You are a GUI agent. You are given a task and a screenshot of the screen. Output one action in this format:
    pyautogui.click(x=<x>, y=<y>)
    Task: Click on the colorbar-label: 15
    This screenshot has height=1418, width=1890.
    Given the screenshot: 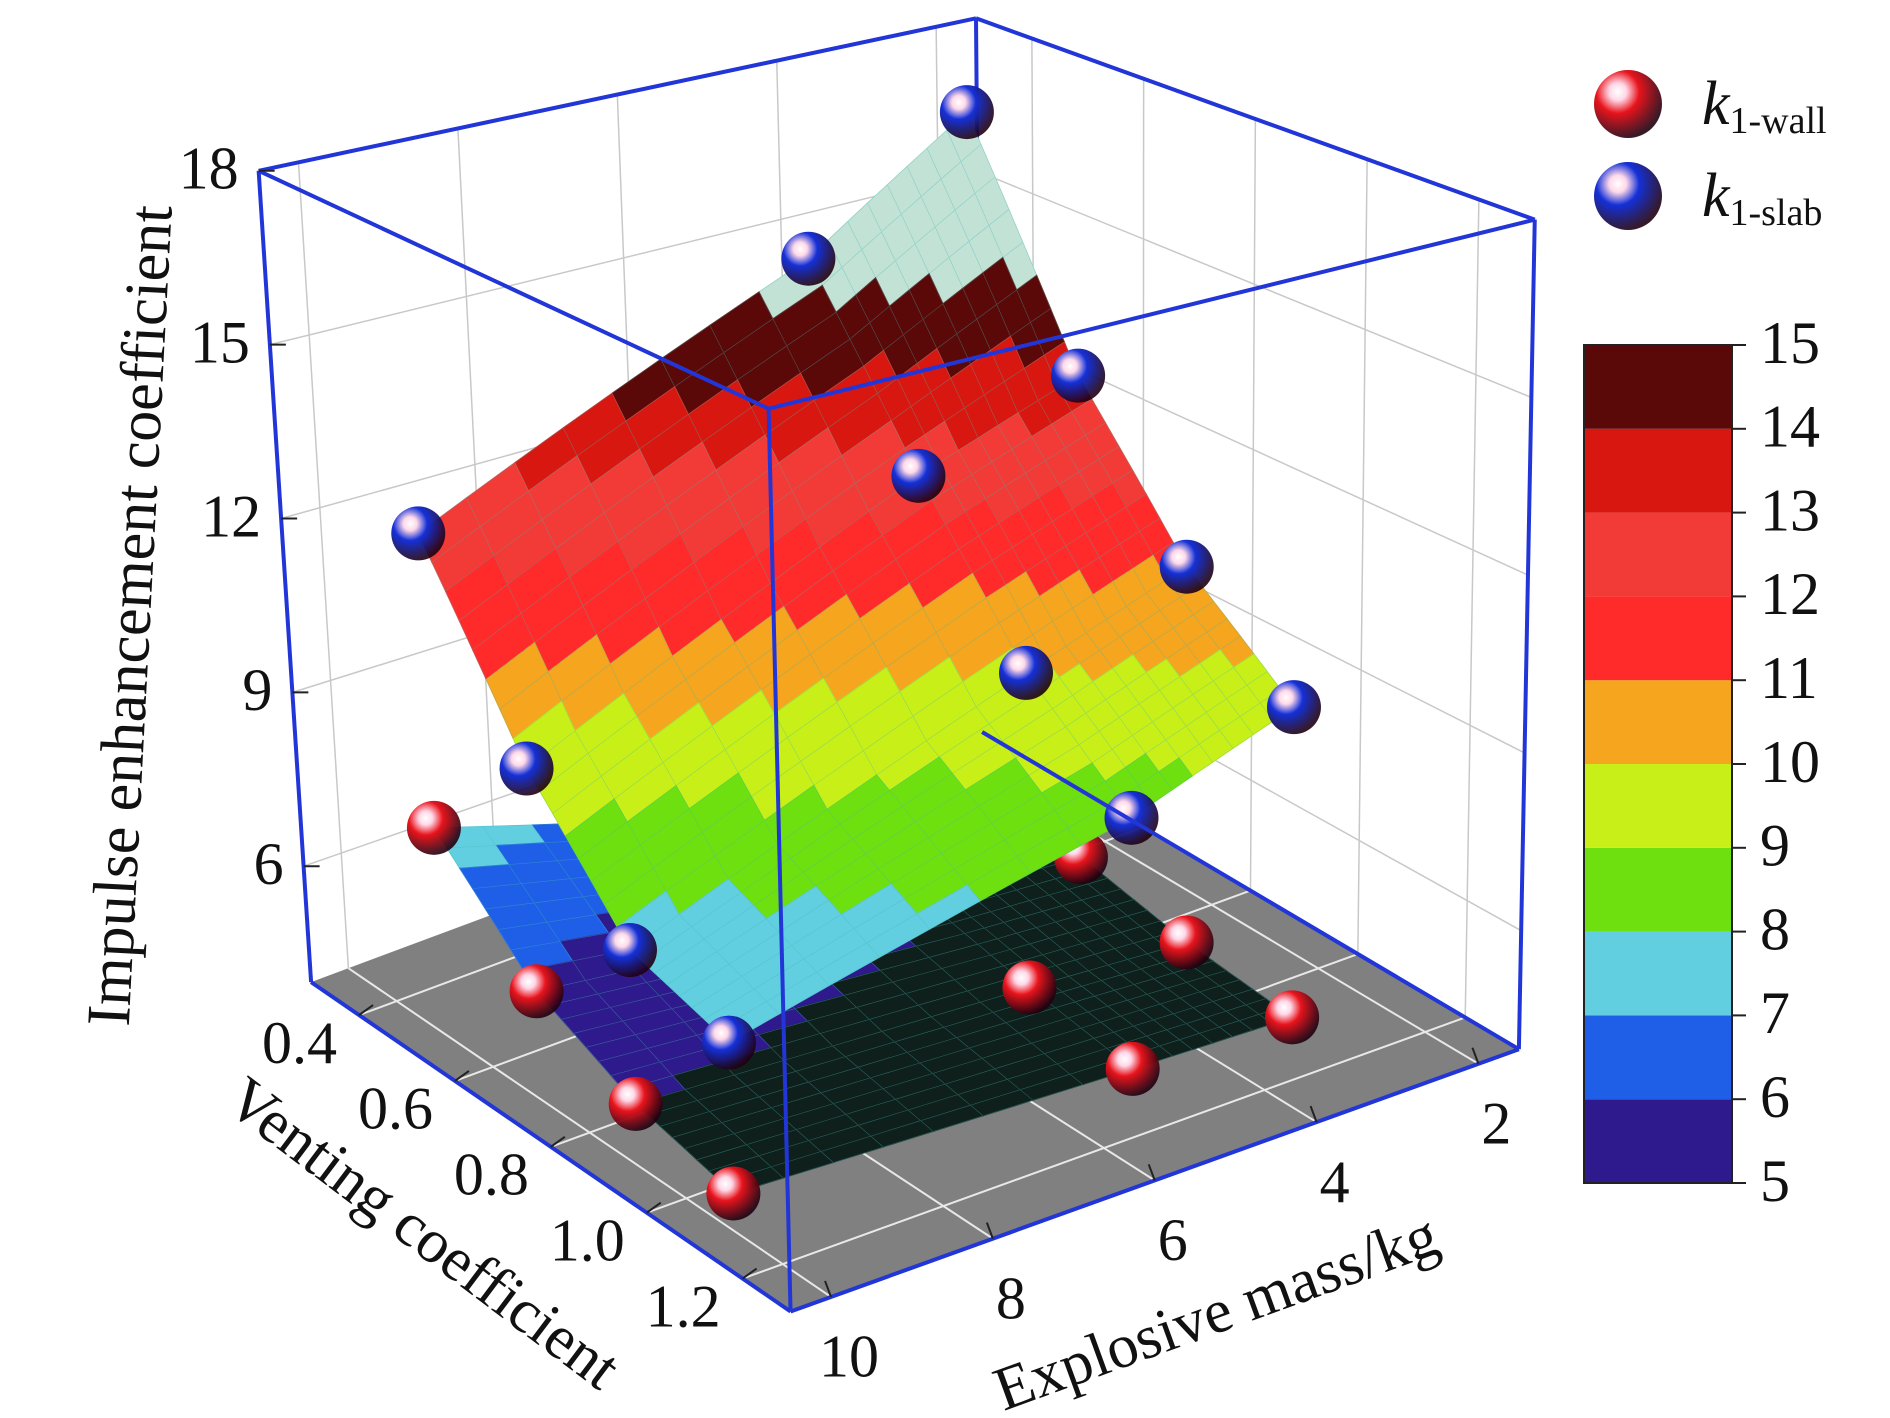 What is the action you would take?
    pyautogui.click(x=1790, y=343)
    